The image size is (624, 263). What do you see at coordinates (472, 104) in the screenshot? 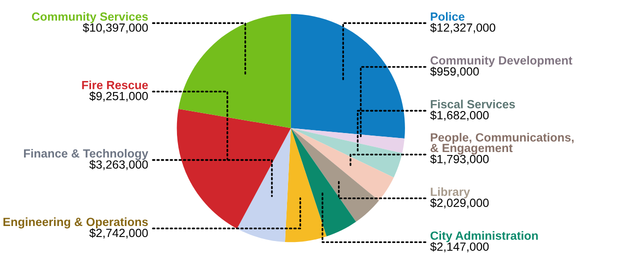
I see `slice-label: Fiscal Services` at bounding box center [472, 104].